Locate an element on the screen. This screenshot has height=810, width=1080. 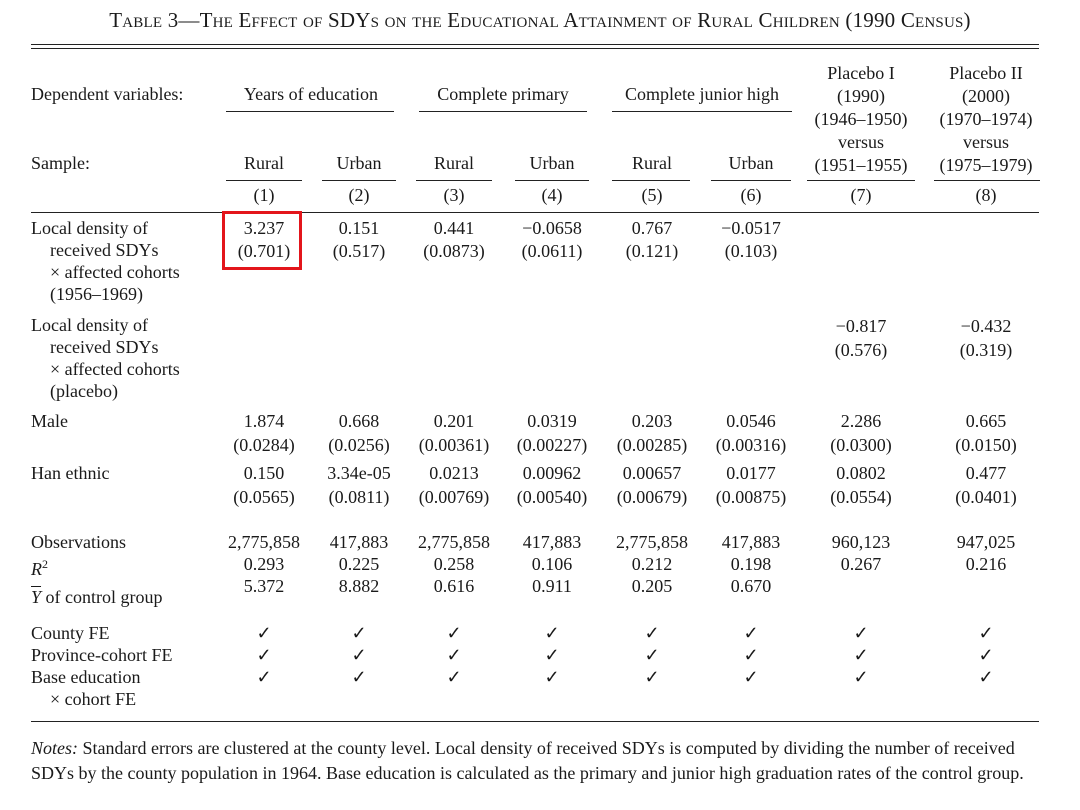
r2-cell: 0.225 is located at coordinates (359, 564).